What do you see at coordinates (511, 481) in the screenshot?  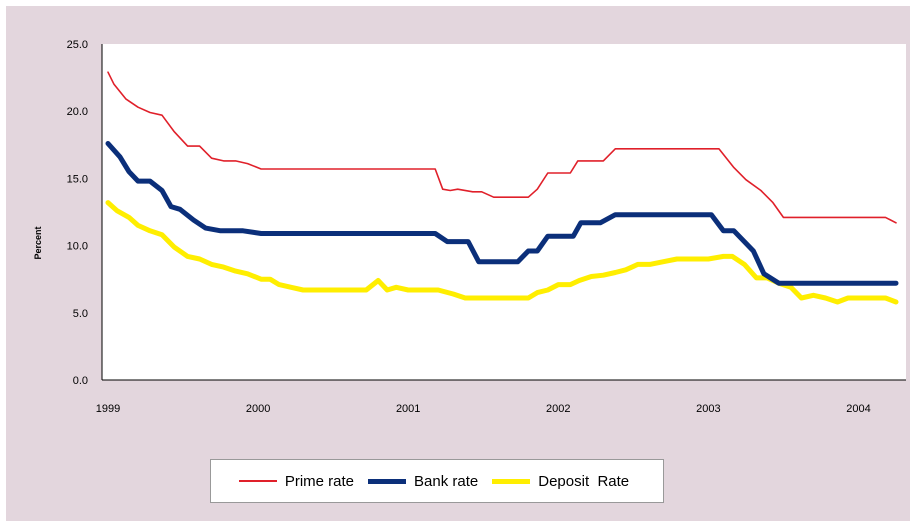 I see `legend-swatch-deposit` at bounding box center [511, 481].